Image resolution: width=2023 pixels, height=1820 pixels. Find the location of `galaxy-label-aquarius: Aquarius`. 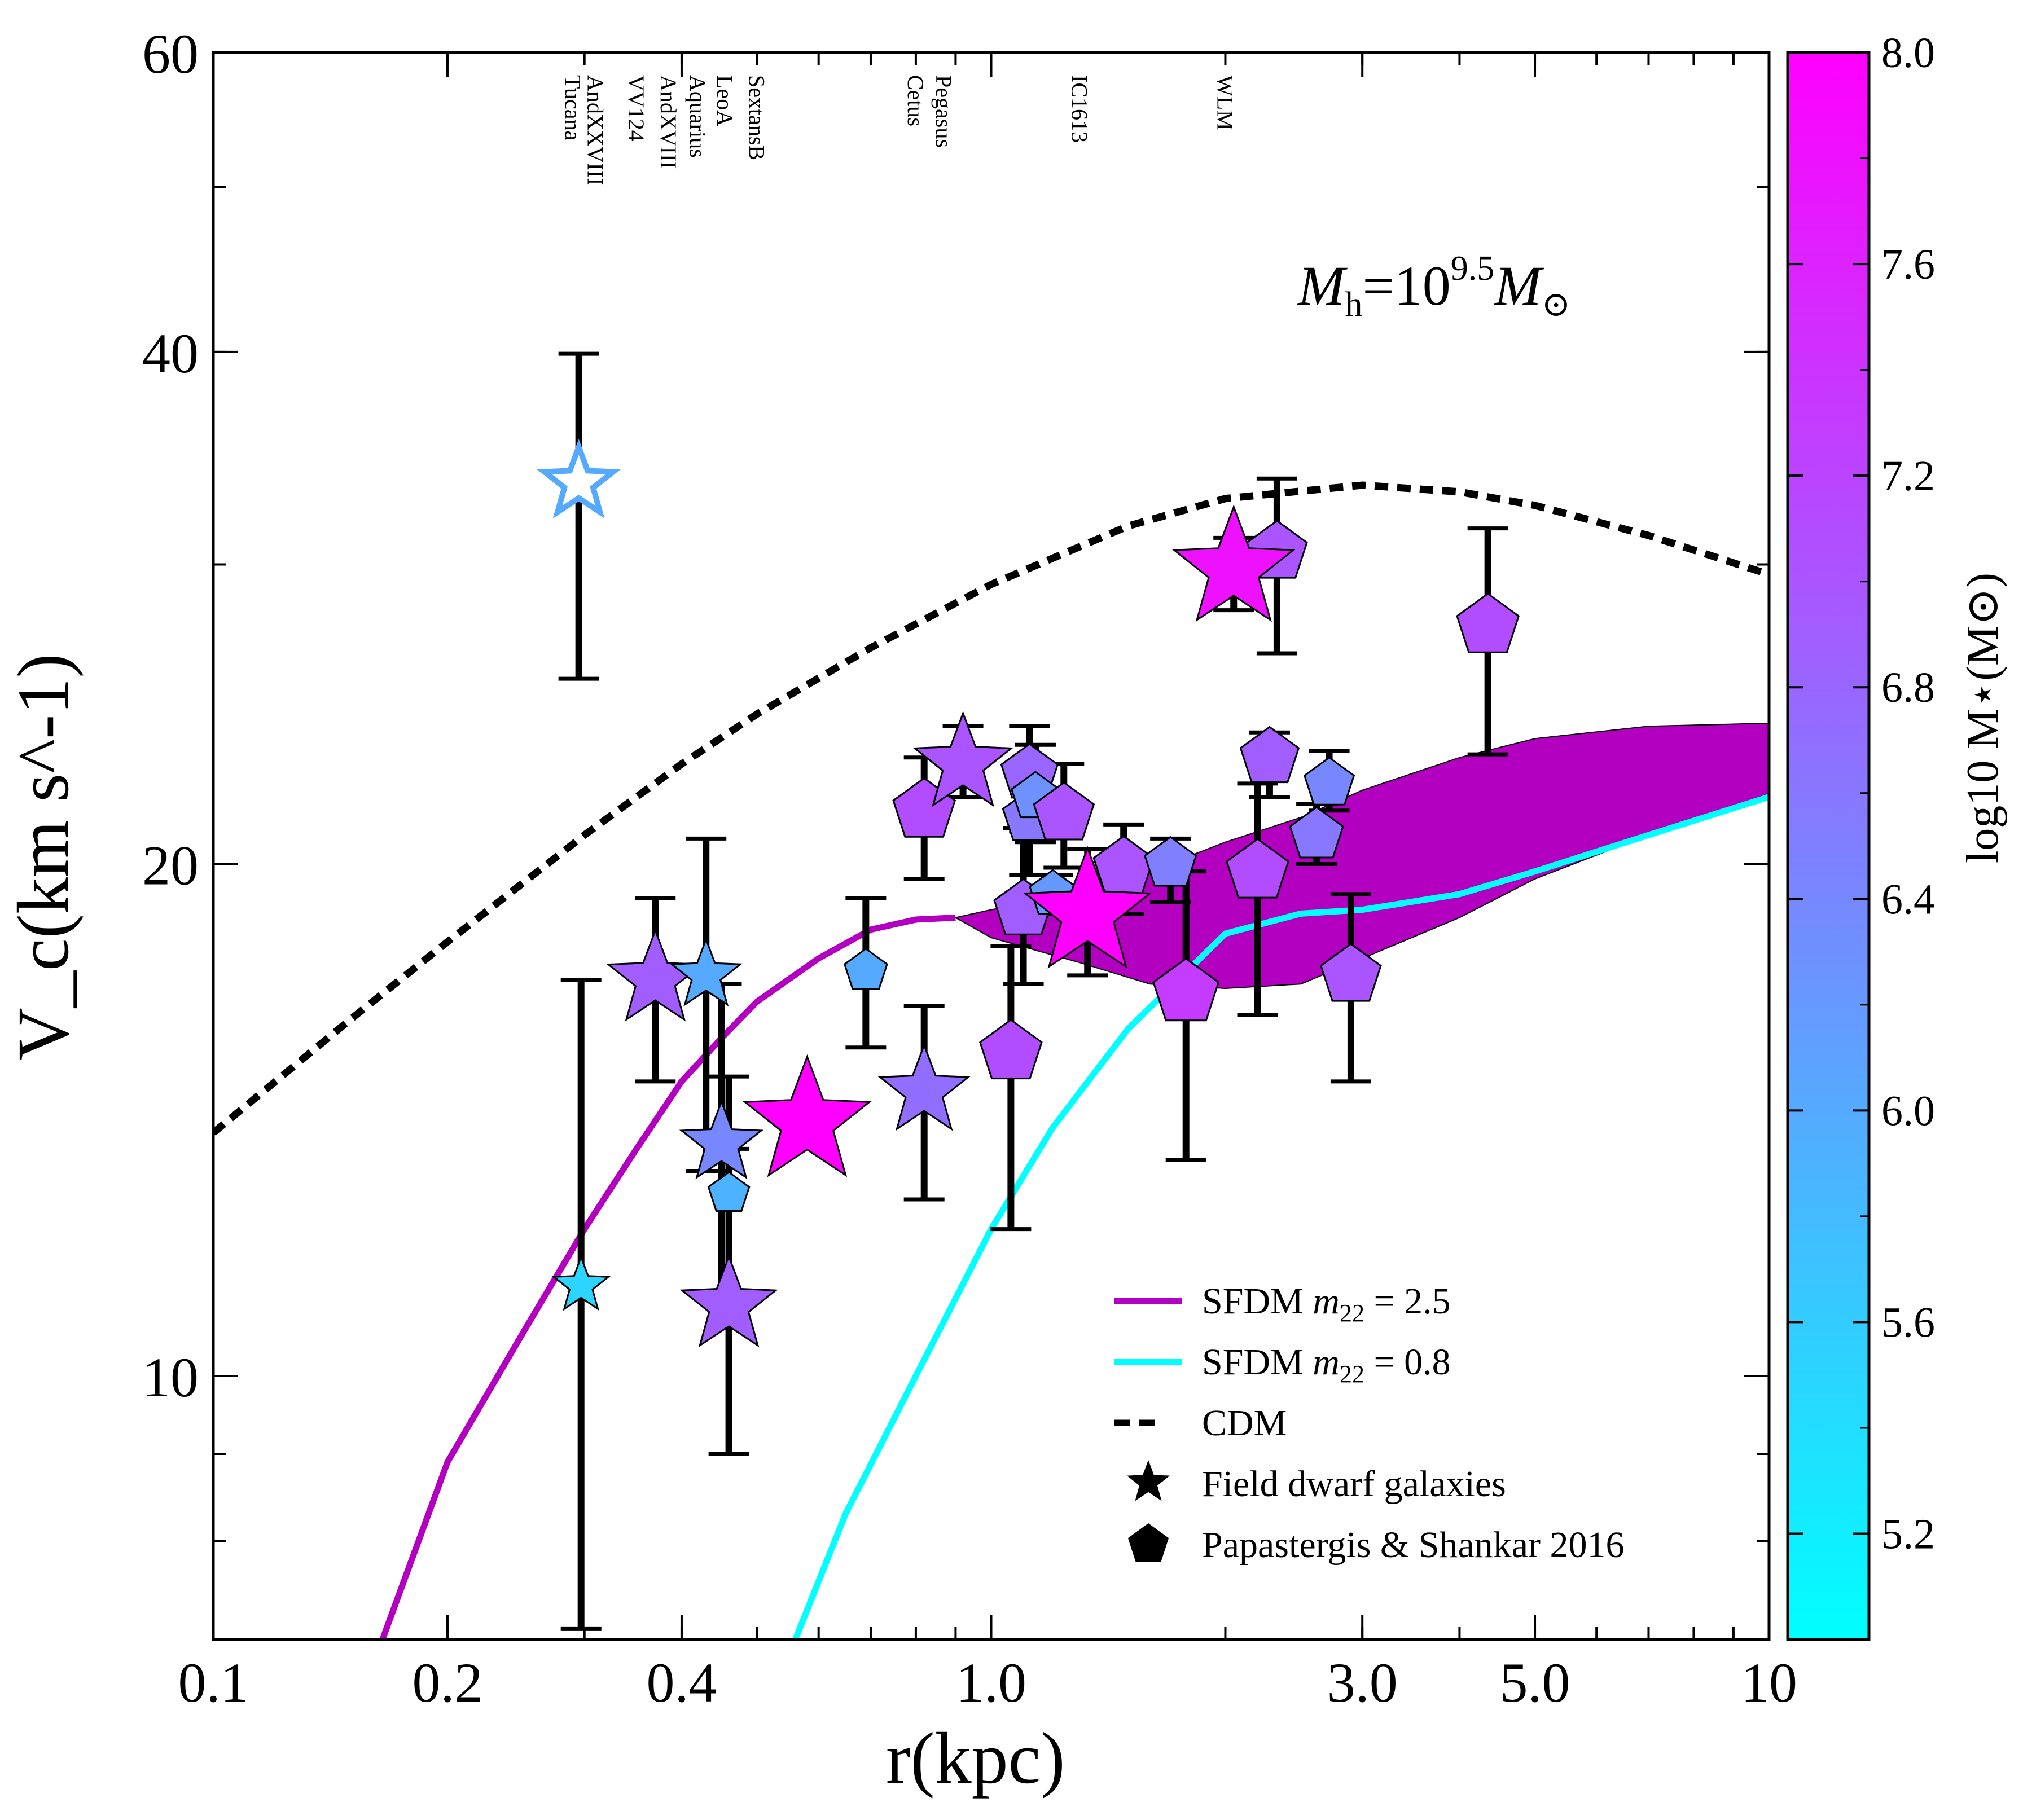

galaxy-label-aquarius: Aquarius is located at coordinates (697, 116).